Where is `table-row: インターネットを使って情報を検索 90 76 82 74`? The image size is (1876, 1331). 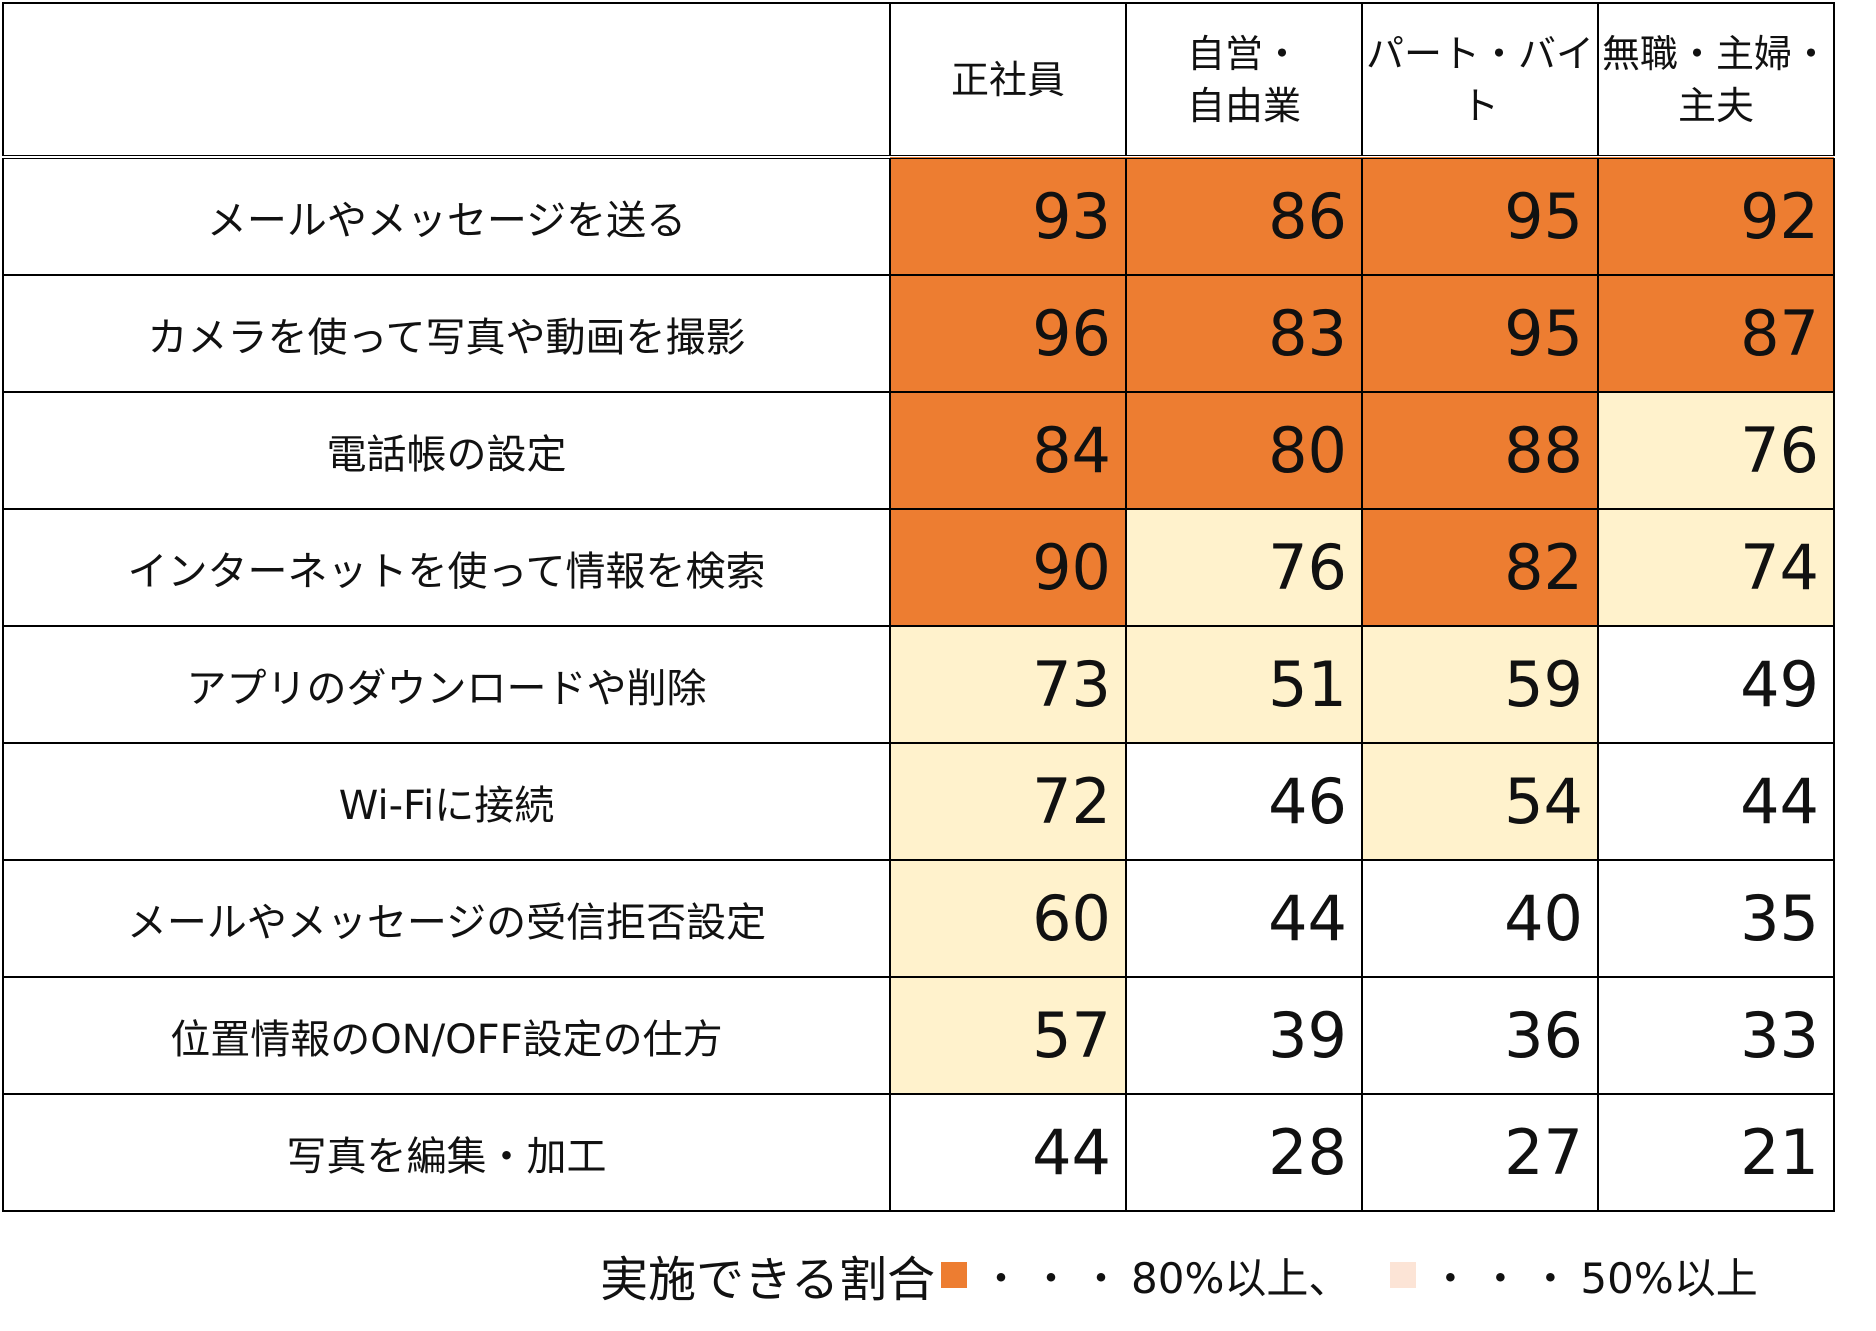 table-row: インターネットを使って情報を検索 90 76 82 74 is located at coordinates (918, 567).